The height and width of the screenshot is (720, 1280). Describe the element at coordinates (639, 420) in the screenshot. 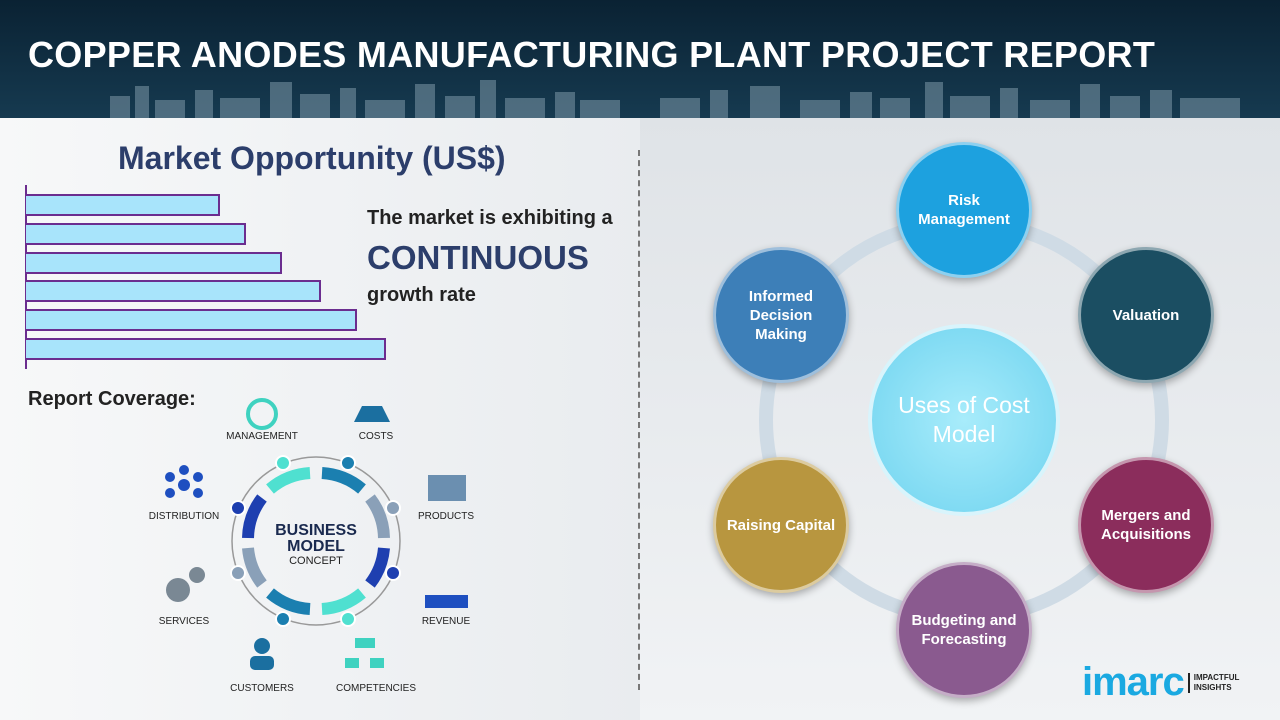

I see `divider` at that location.